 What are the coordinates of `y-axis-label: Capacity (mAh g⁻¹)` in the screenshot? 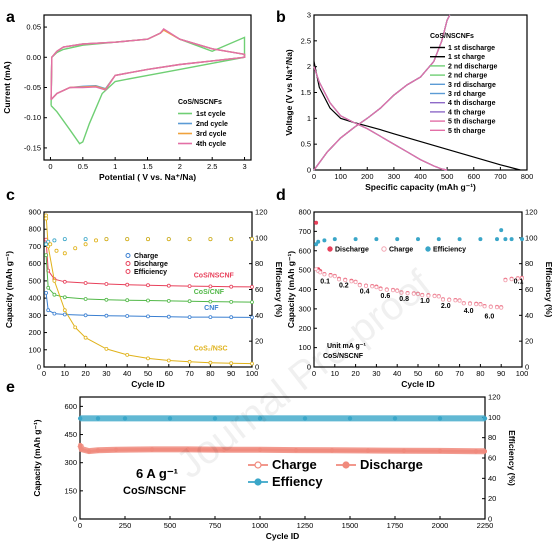 It's located at (9, 289).